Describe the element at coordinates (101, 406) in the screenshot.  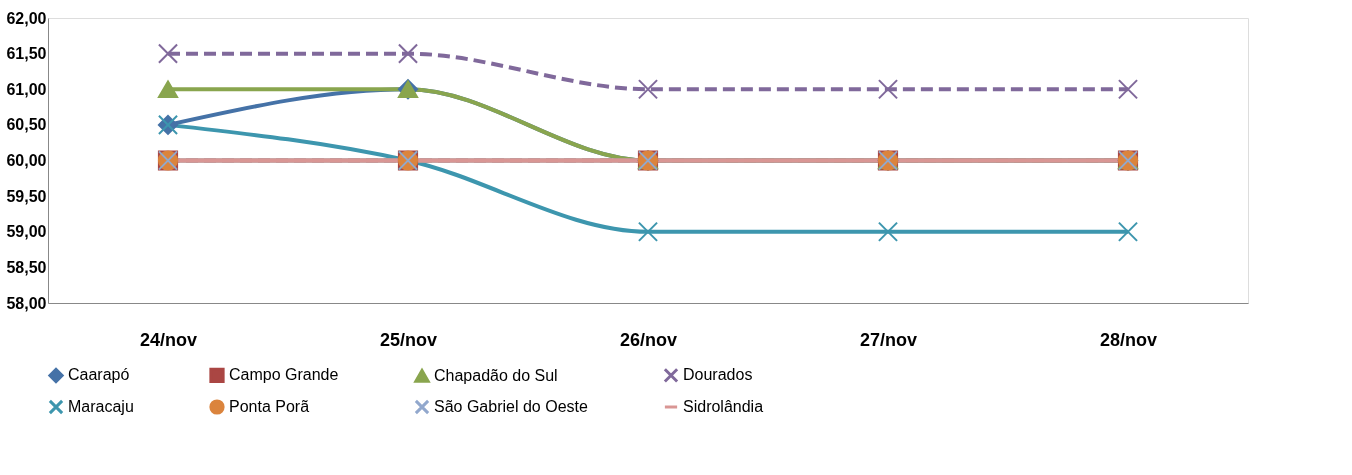
I see `legend-label: Maracaju` at that location.